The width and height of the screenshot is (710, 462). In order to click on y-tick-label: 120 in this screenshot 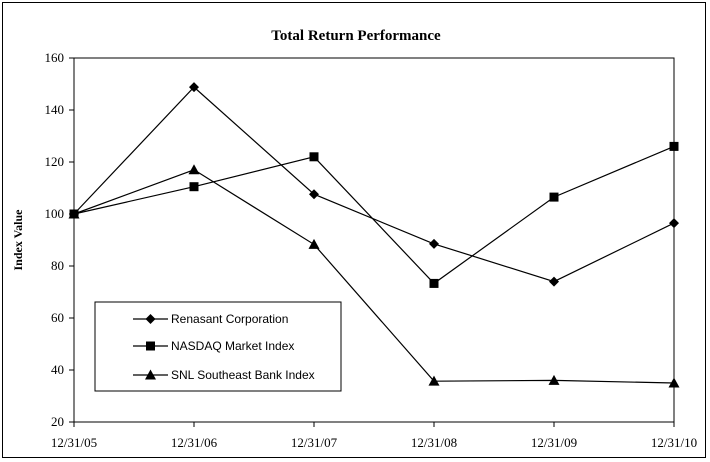, I will do `click(55, 161)`.